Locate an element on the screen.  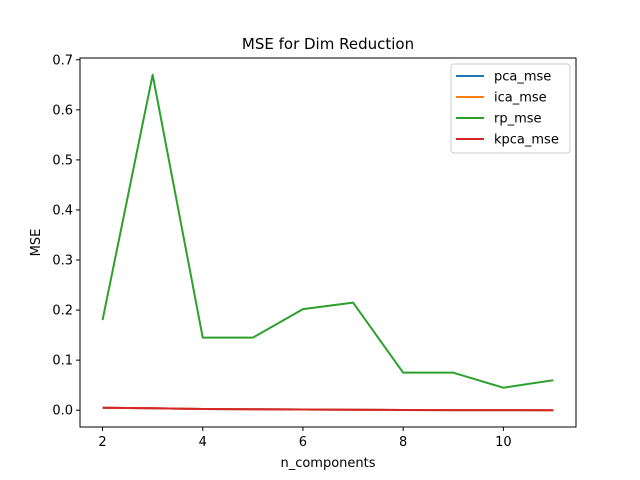
x-axis-ticks: 2 4 6 8 10 is located at coordinates (305, 438).